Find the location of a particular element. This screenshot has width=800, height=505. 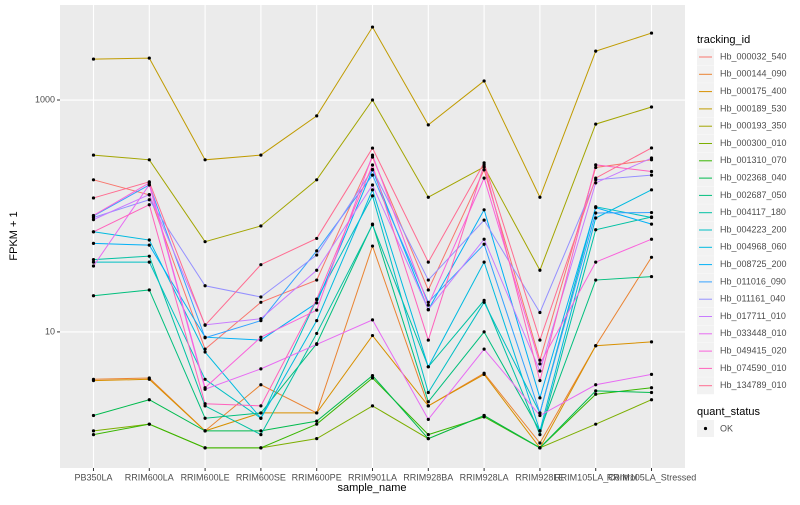

legend-label: Hb_000175_400 is located at coordinates (753, 91).